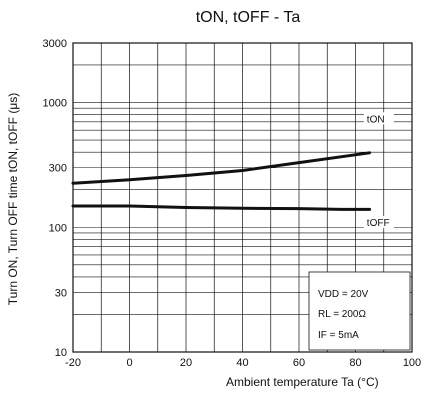 The height and width of the screenshot is (395, 428). What do you see at coordinates (55, 44) in the screenshot?
I see `y-tick-label: 3000` at bounding box center [55, 44].